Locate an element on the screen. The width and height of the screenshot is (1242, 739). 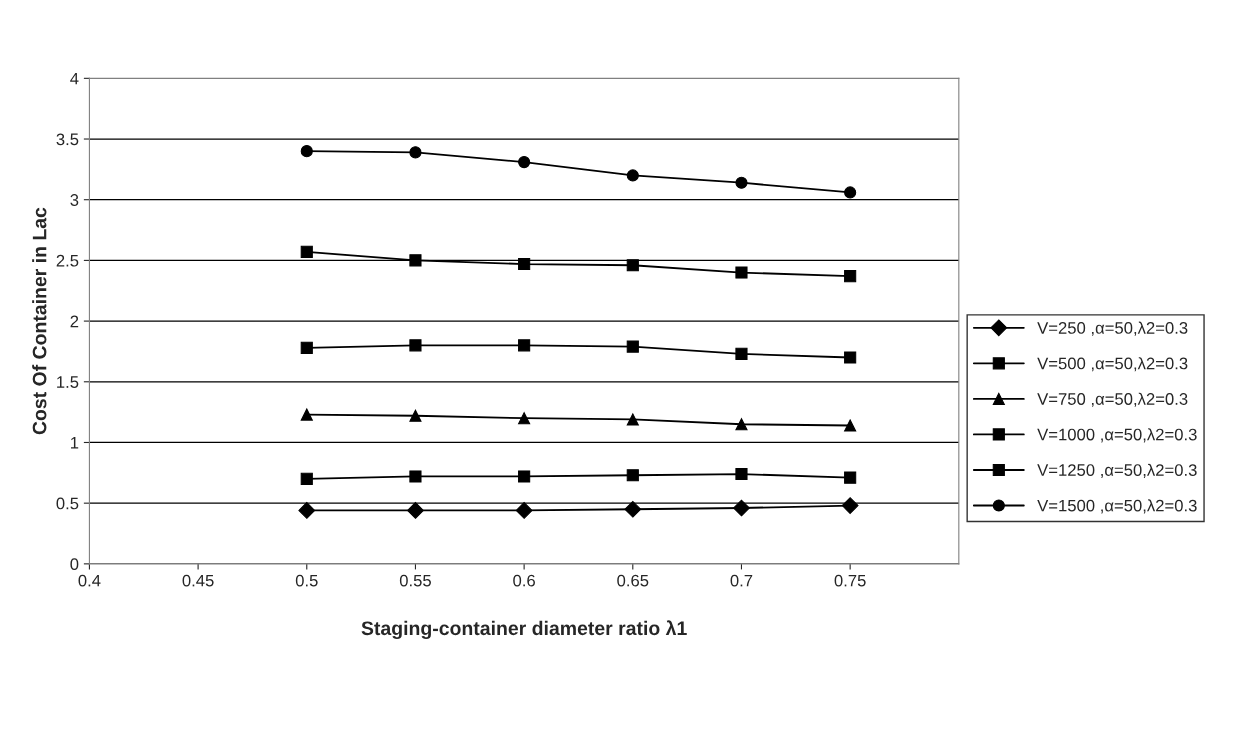
y-tick-label: 1.5 is located at coordinates (68, 382).